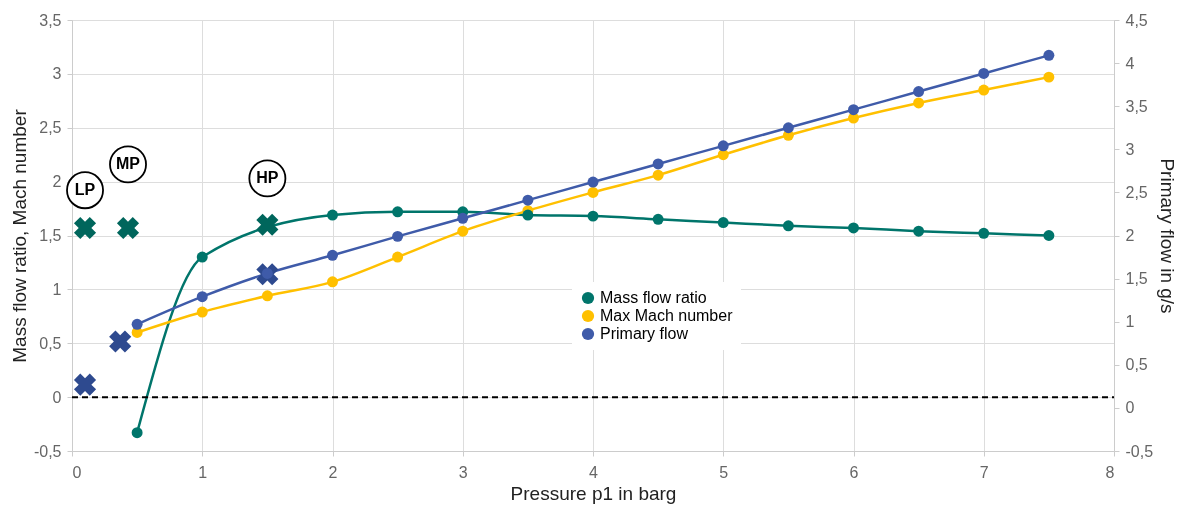 The image size is (1186, 513). I want to click on annotation: HP, so click(267, 178).